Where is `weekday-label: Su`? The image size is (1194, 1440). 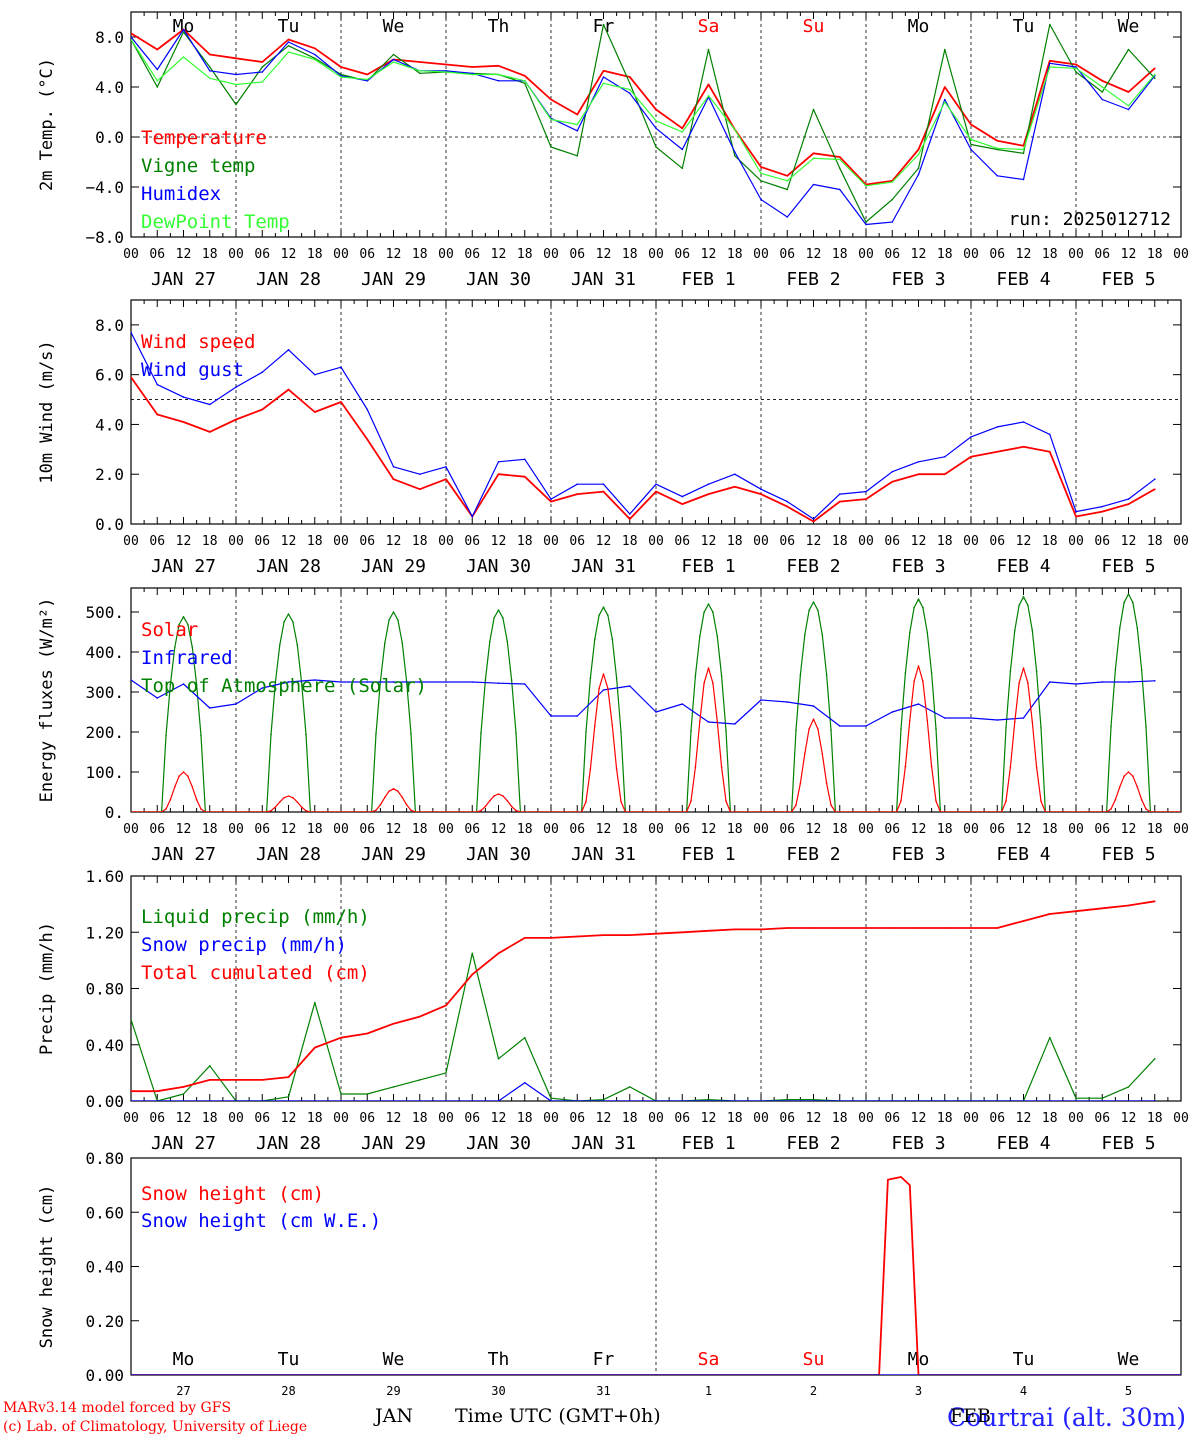 weekday-label: Su is located at coordinates (814, 26).